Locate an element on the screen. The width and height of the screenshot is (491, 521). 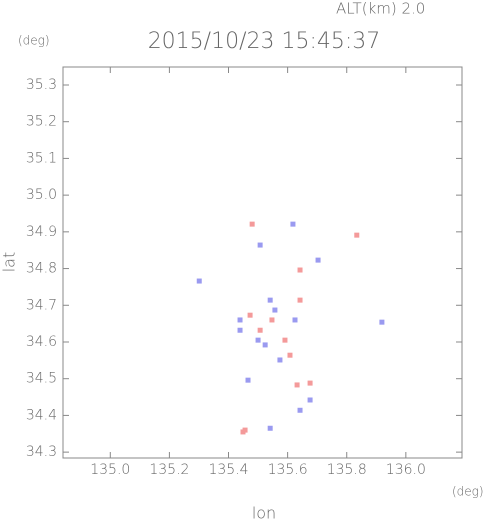
y-tick-label: 35.0 is located at coordinates (41, 195).